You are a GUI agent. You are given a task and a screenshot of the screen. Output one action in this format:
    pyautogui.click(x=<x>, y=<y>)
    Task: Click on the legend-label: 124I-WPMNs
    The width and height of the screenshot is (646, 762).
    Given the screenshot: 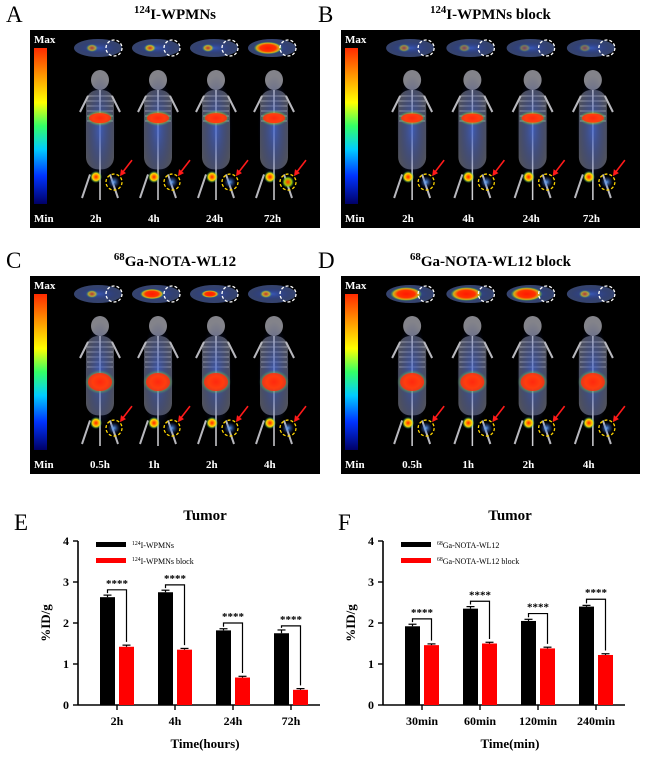 What is the action you would take?
    pyautogui.click(x=153, y=545)
    